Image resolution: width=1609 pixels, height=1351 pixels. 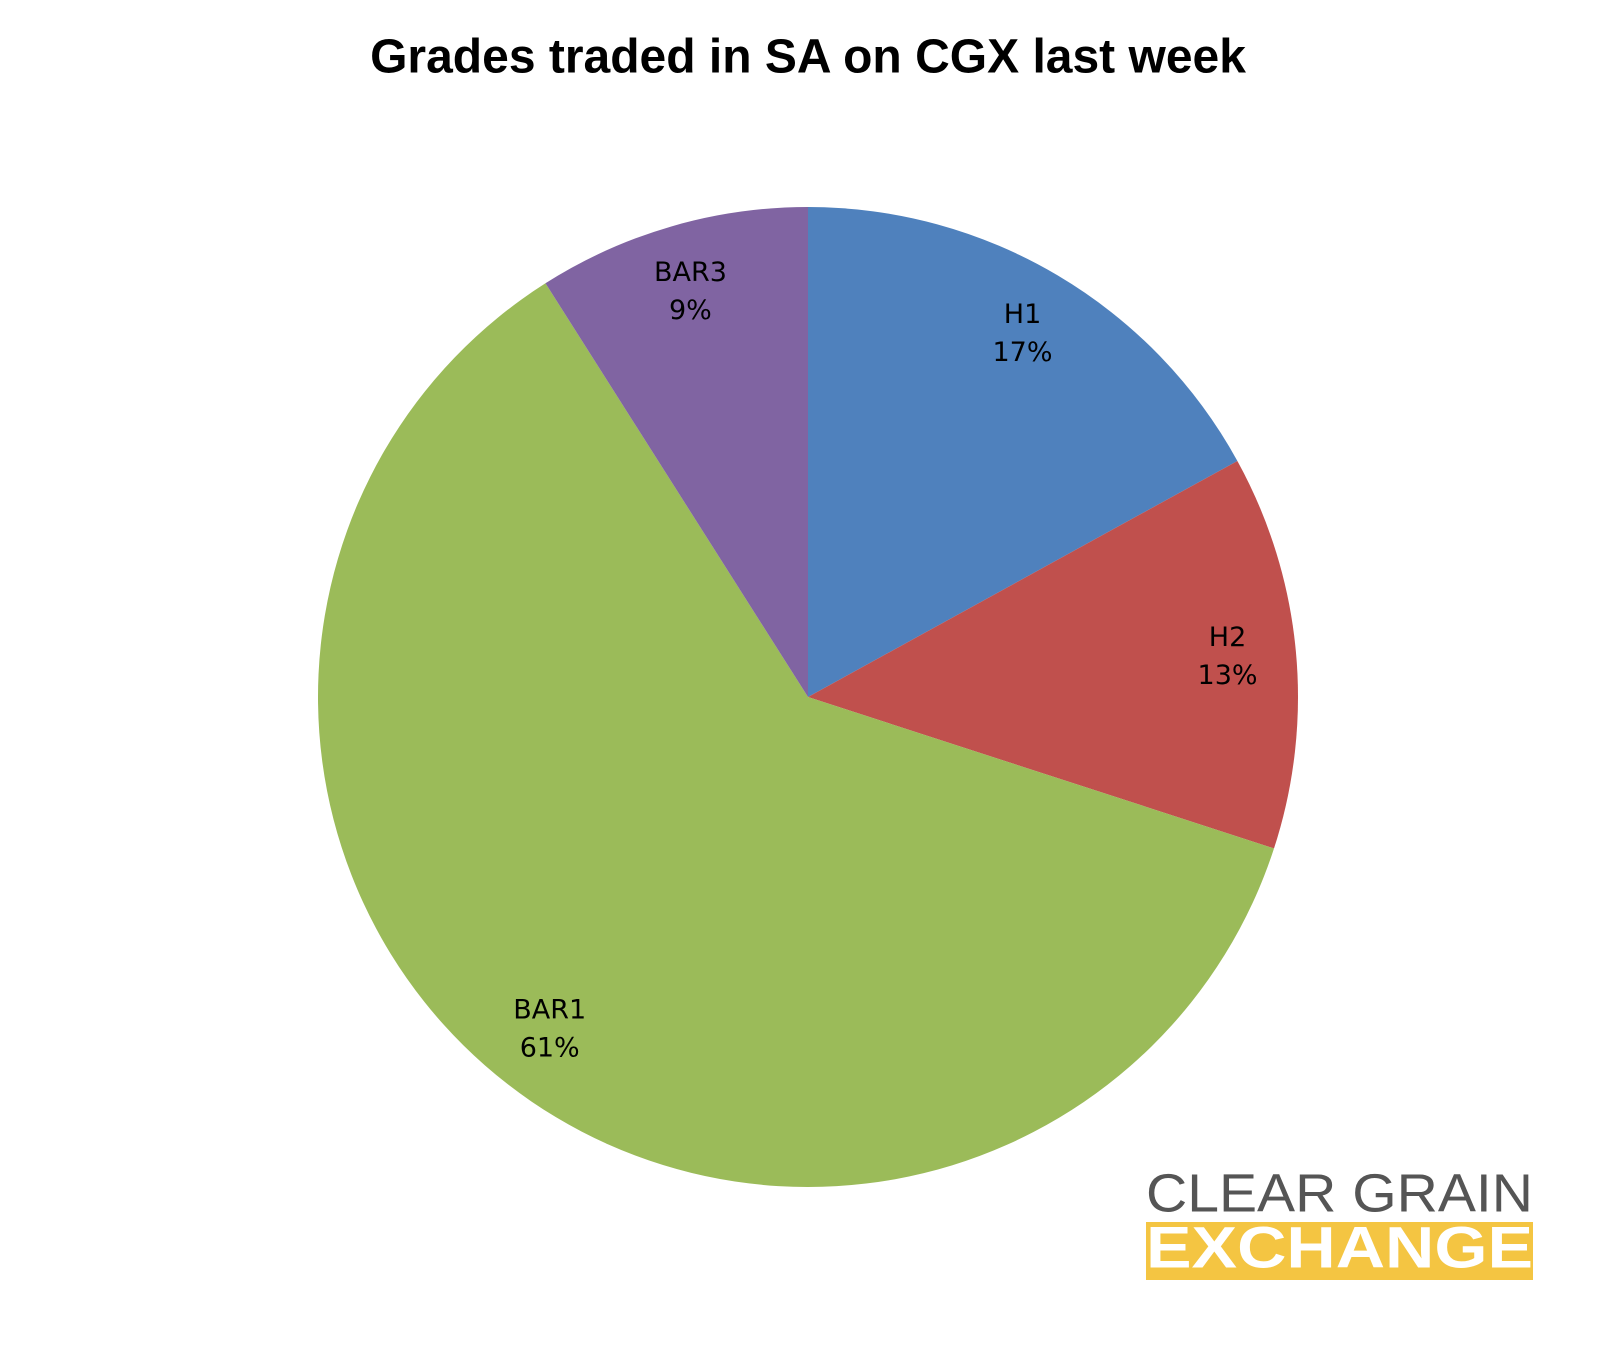 I want to click on slice-label: BAR3, so click(x=690, y=272).